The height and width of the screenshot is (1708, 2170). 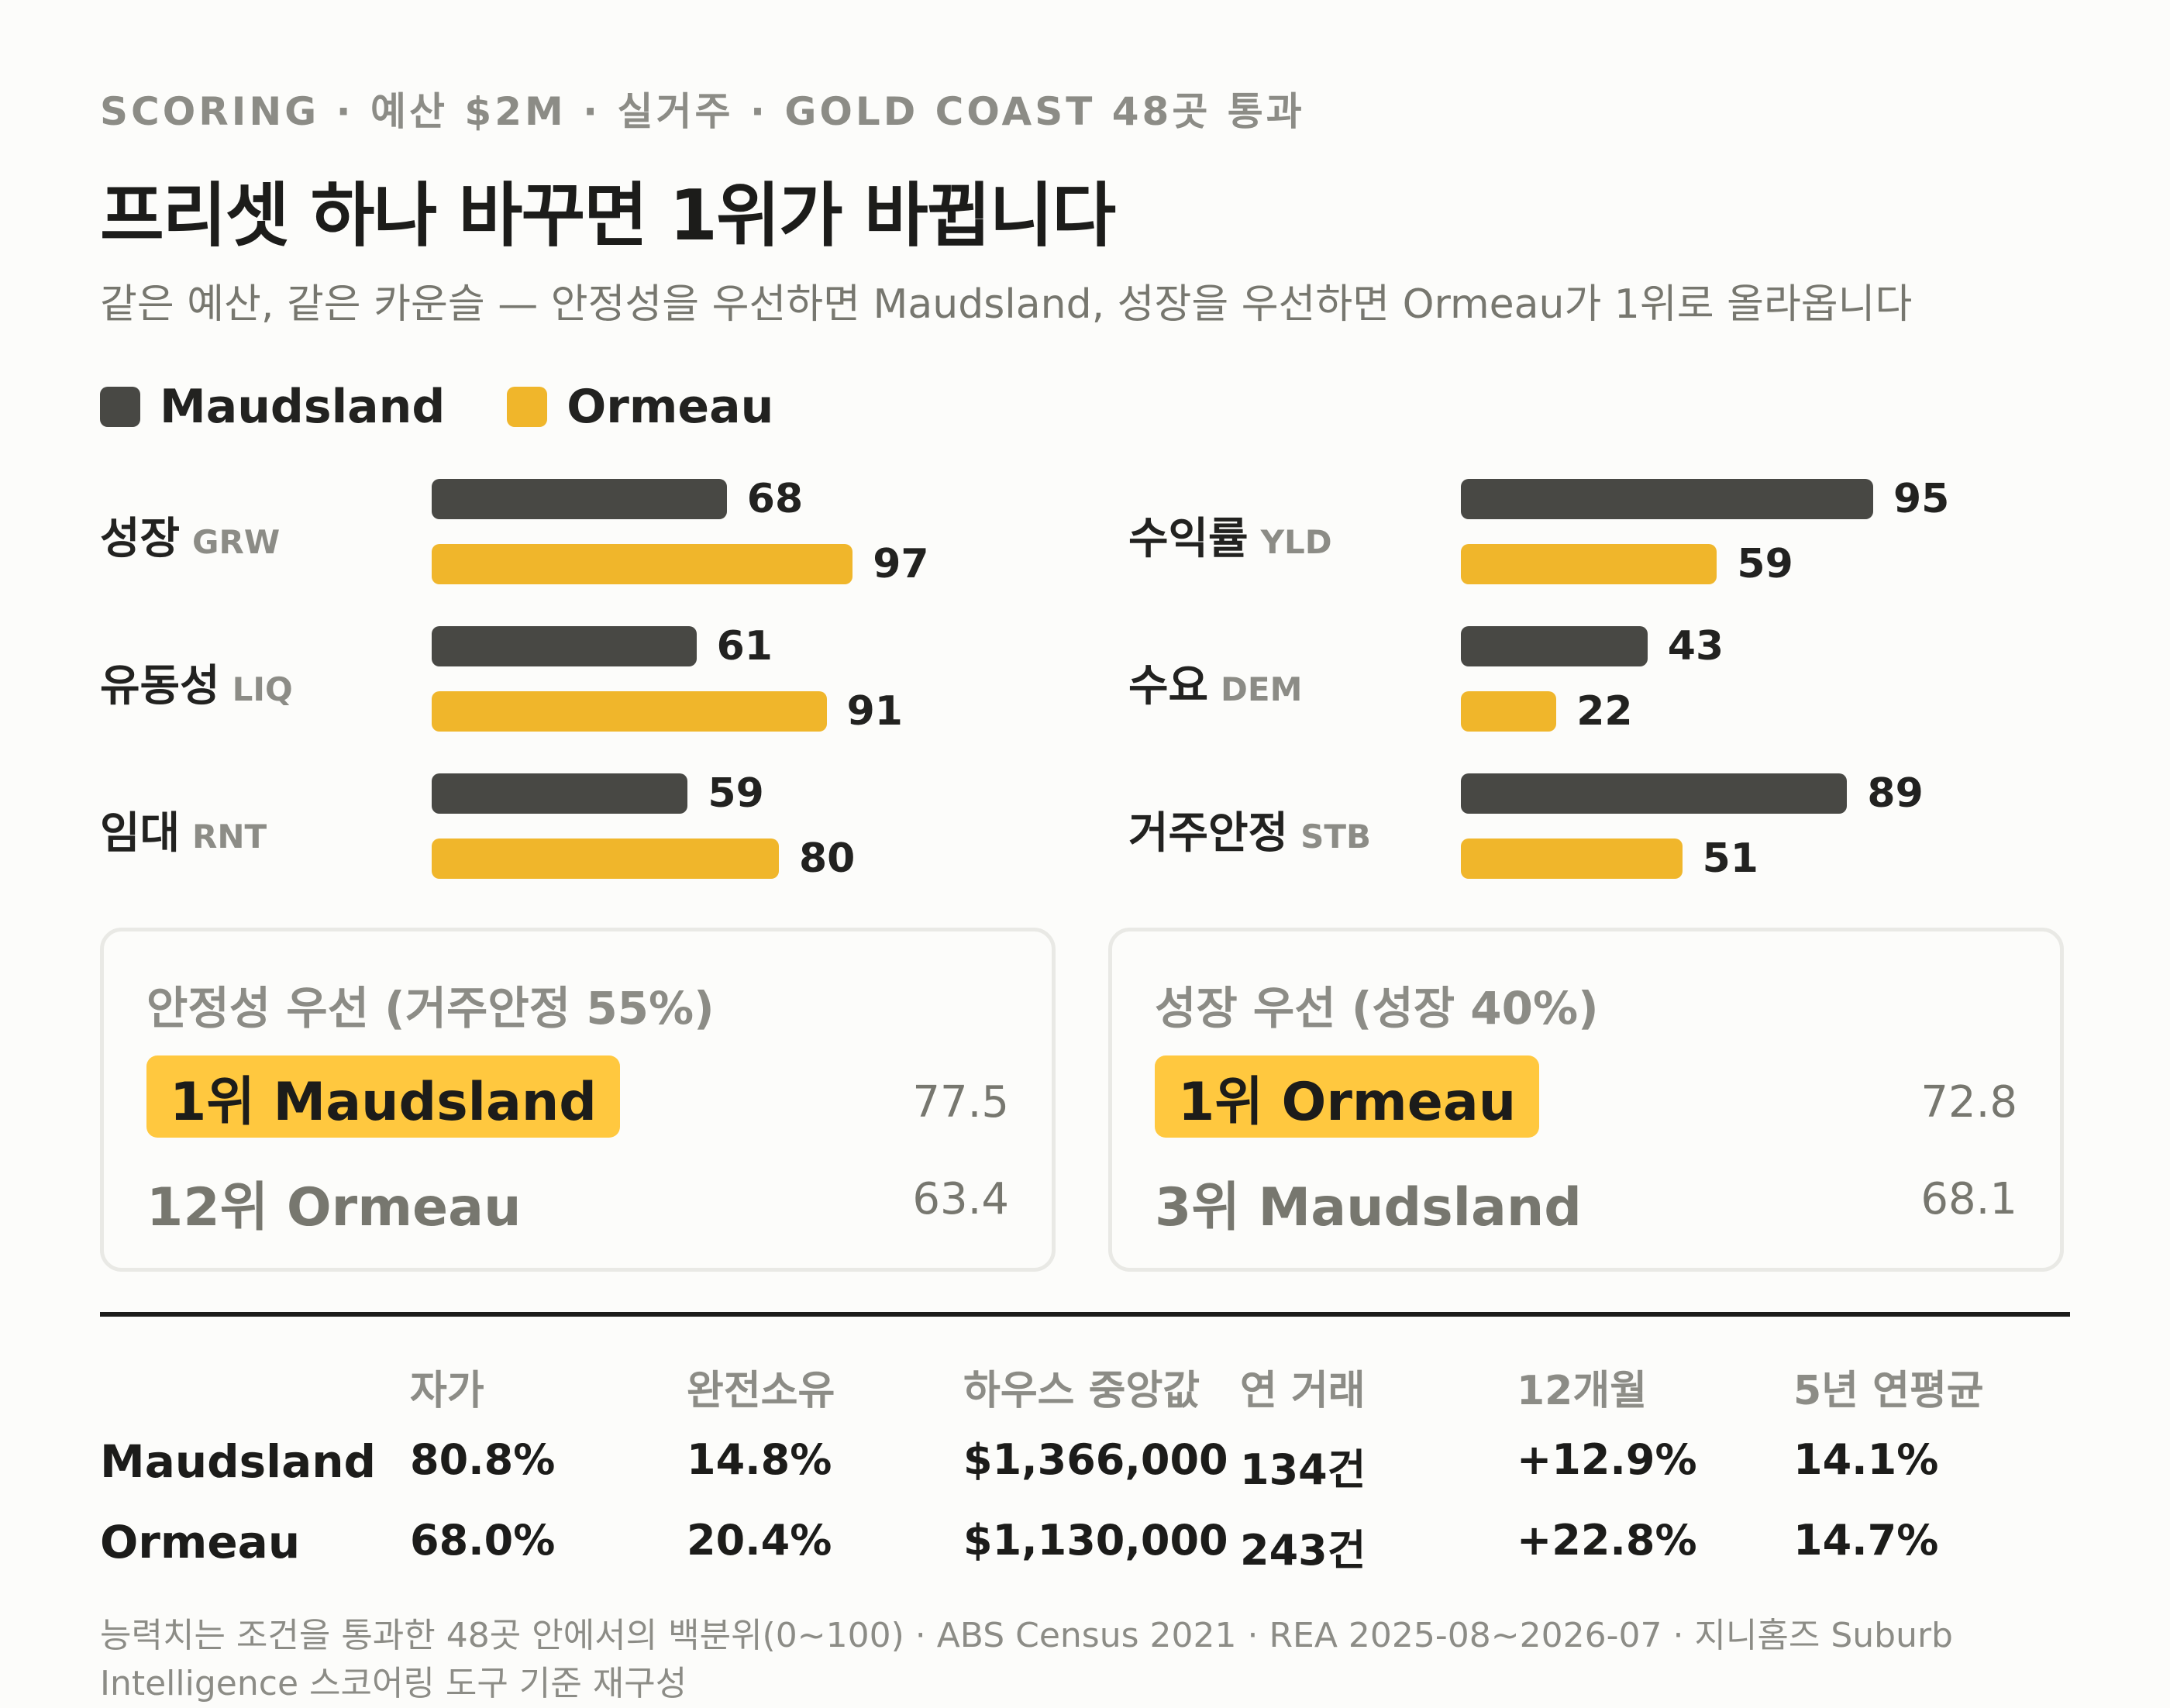 I want to click on table-header-owned-outright: 완전소유, so click(x=761, y=1391).